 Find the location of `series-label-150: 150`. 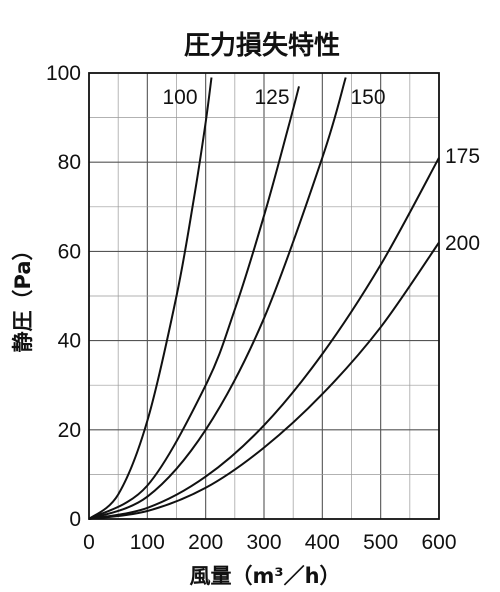

series-label-150: 150 is located at coordinates (367, 97).